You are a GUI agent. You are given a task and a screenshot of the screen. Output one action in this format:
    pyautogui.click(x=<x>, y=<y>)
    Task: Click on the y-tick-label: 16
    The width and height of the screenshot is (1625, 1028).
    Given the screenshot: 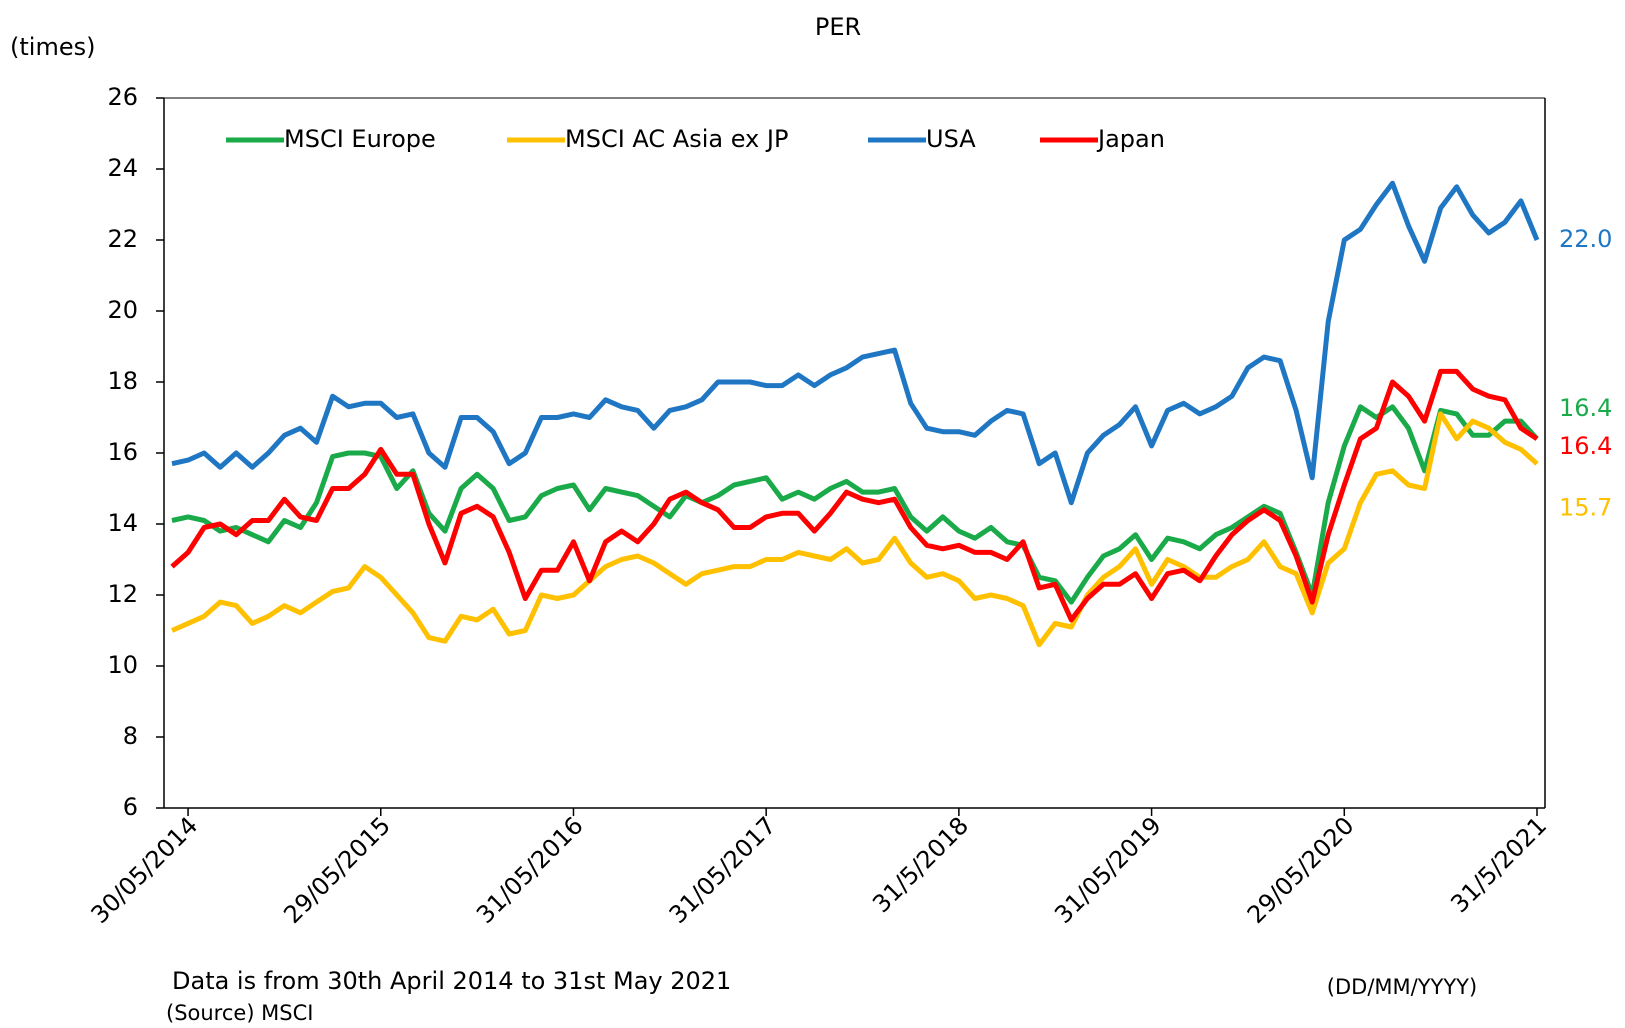 What is the action you would take?
    pyautogui.click(x=122, y=452)
    